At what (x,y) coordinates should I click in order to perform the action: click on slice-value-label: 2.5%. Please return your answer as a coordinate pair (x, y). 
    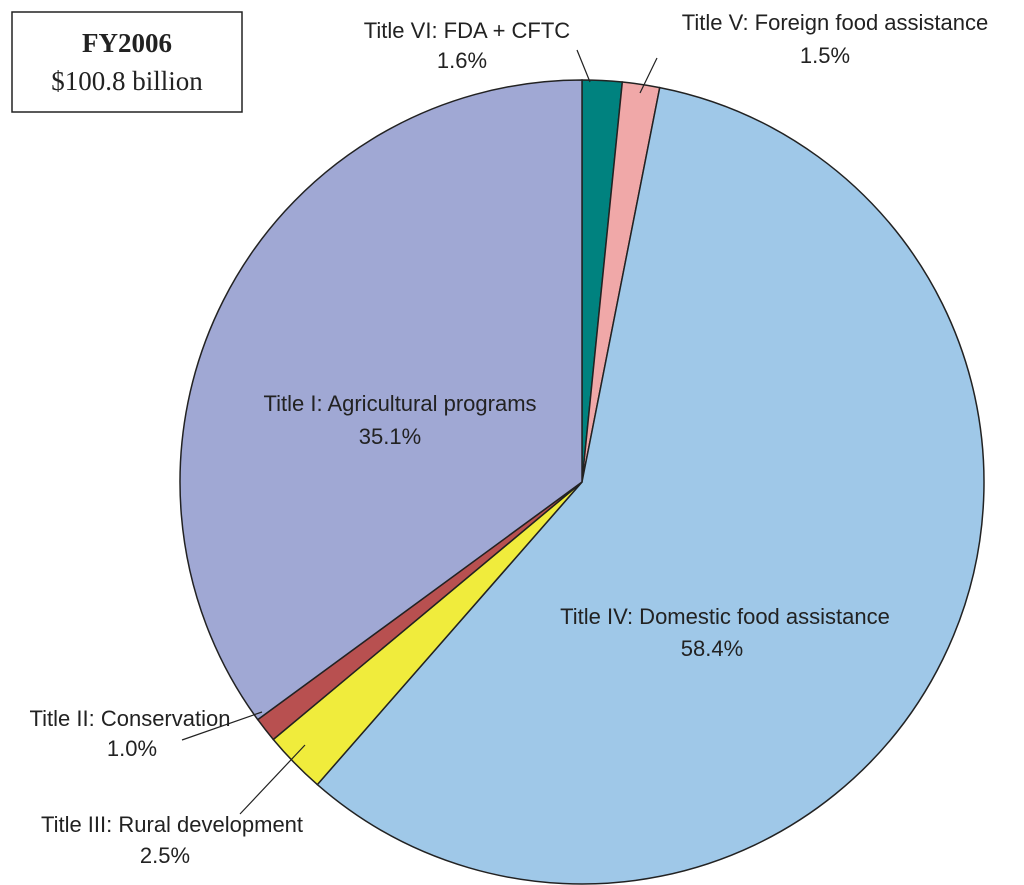
    Looking at the image, I should click on (165, 855).